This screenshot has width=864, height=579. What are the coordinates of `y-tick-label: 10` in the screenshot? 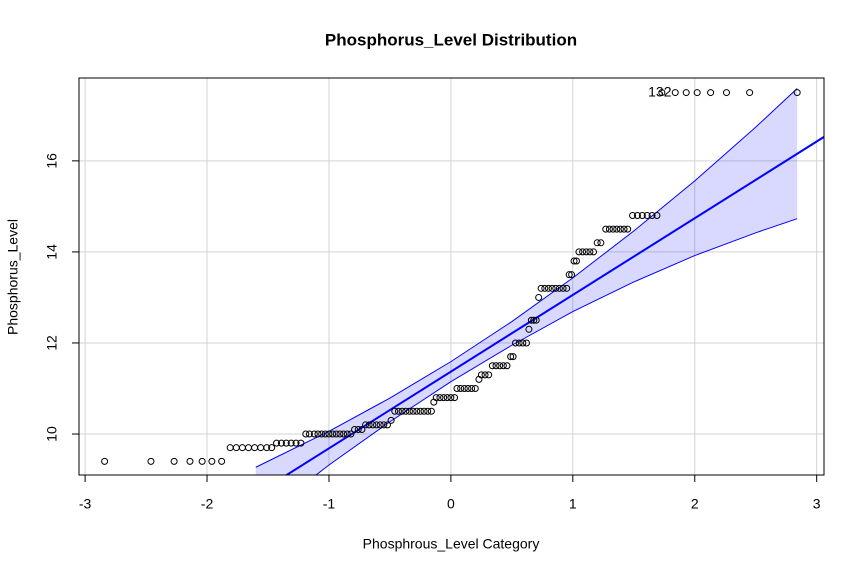 It's located at (52, 434).